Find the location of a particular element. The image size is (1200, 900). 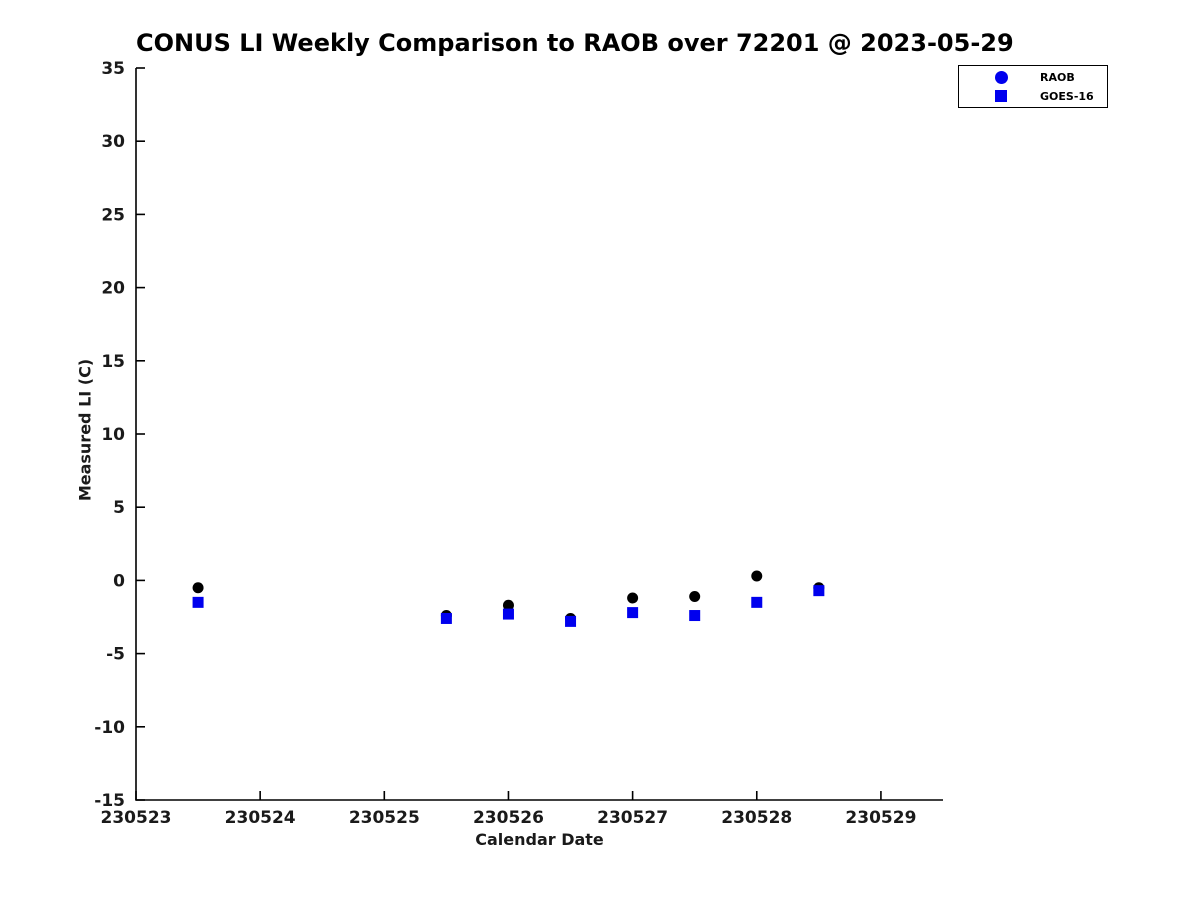

x-tick-label: 230529 is located at coordinates (880, 818).